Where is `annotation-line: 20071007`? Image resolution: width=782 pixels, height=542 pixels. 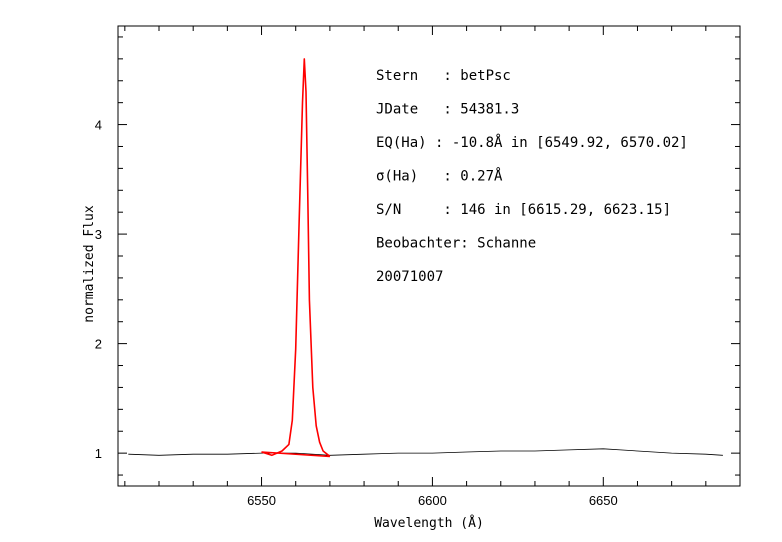
annotation-line: 20071007 is located at coordinates (409, 277).